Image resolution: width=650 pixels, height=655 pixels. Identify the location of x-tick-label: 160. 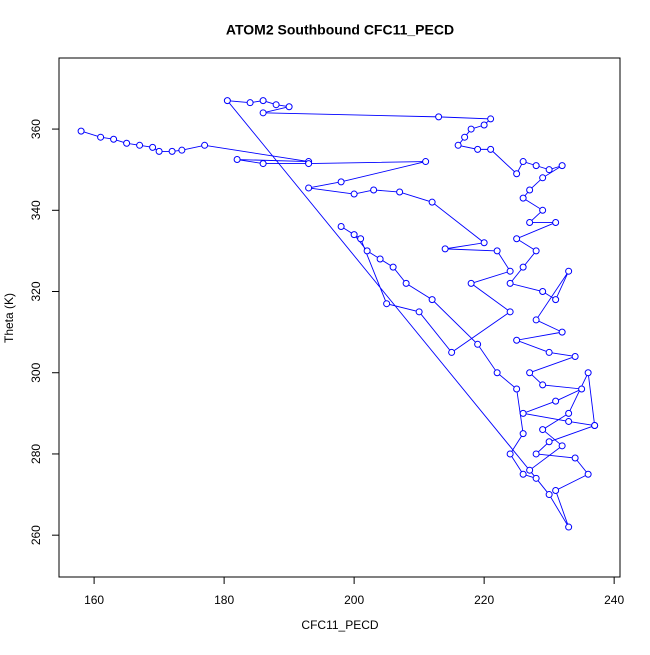
(94, 600).